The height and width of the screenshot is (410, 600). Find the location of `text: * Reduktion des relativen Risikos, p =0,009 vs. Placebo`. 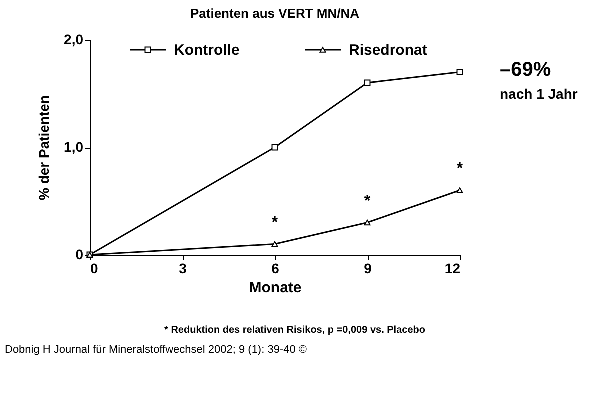

text: * Reduktion des relativen Risikos, p =0,009 vs. Placebo is located at coordinates (295, 330).